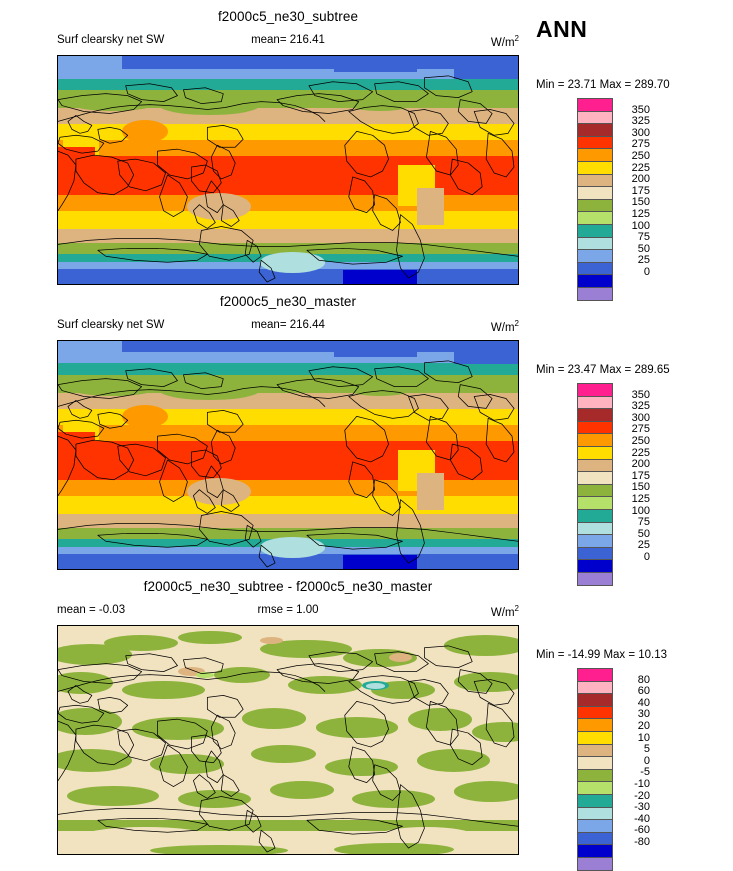  Describe the element at coordinates (288, 41) in the screenshot. I see `panel-subheader: Surf clearsky net SW mean= 216.41 W/m2` at that location.